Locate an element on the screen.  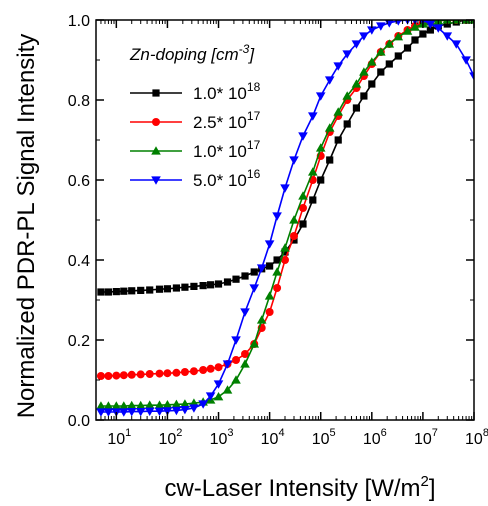
y-tick-label: 0.6 is located at coordinates (79, 181).